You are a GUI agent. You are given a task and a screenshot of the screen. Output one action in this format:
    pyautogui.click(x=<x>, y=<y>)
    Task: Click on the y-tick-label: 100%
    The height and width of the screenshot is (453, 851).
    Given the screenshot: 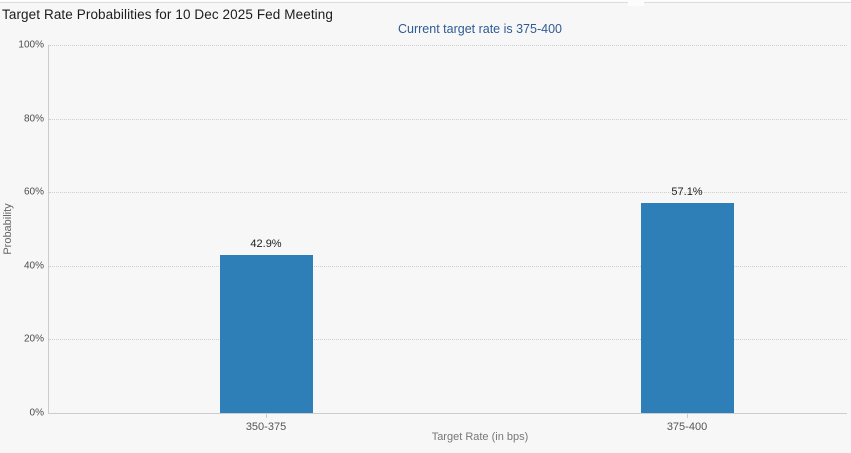 What is the action you would take?
    pyautogui.click(x=31, y=45)
    